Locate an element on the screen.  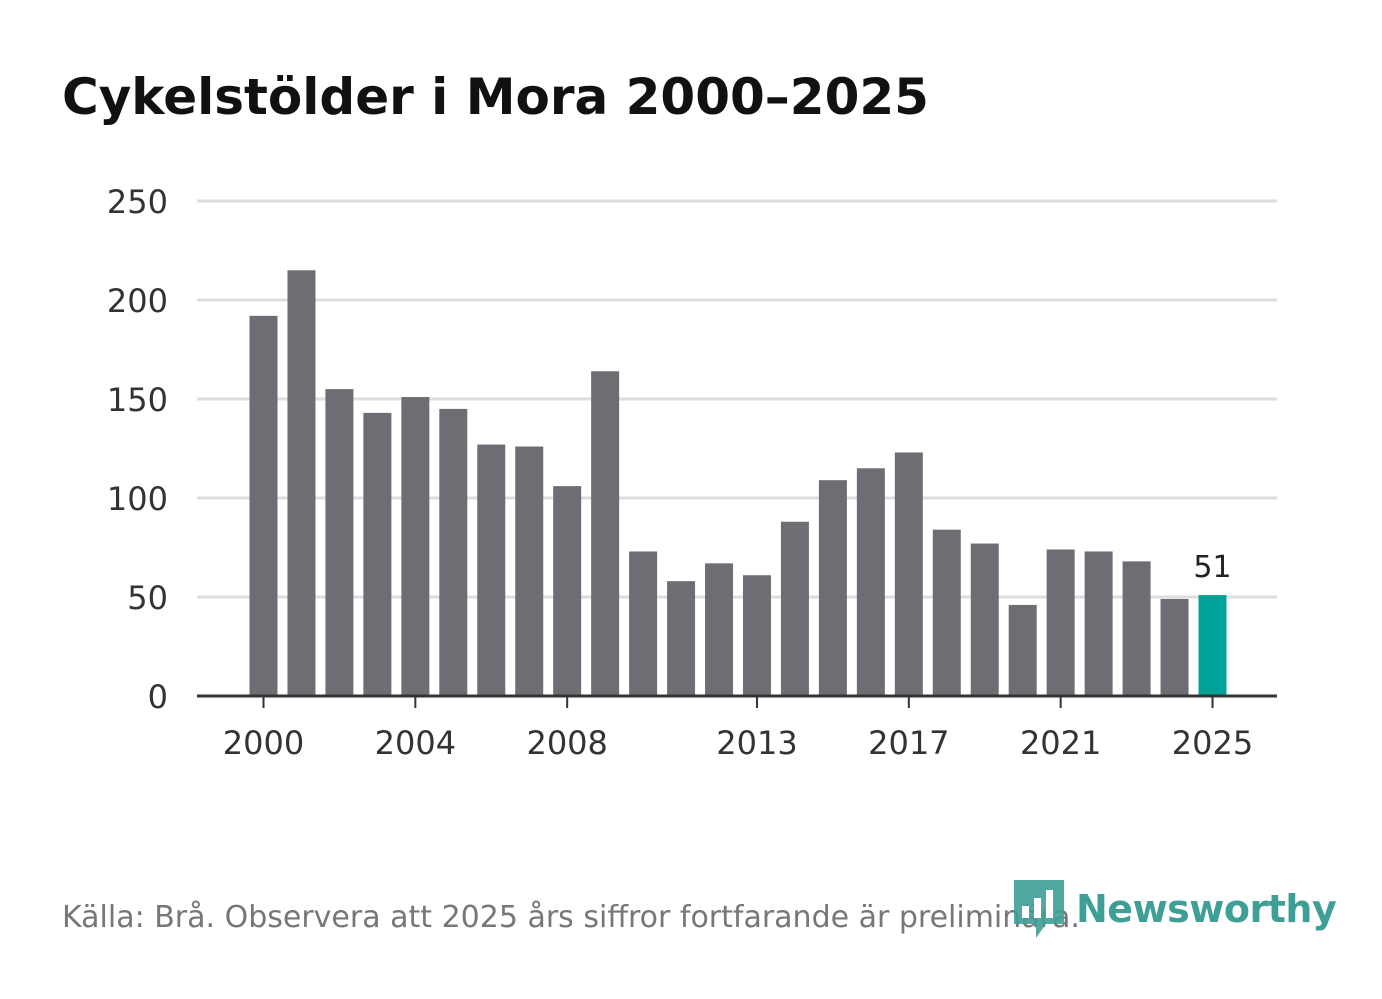
x-tick-label-2017: 2017 is located at coordinates (908, 743).